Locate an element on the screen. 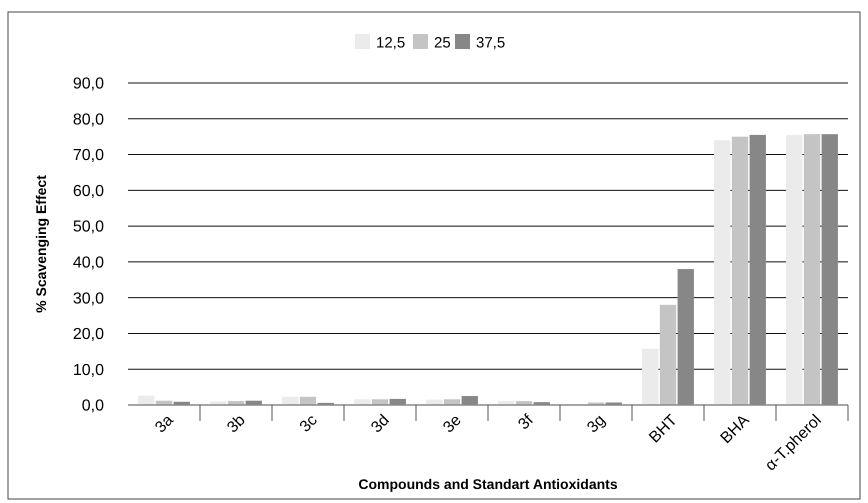 Image resolution: width=868 pixels, height=503 pixels. y-axis-title: % Scavenging Effect is located at coordinates (41, 243).